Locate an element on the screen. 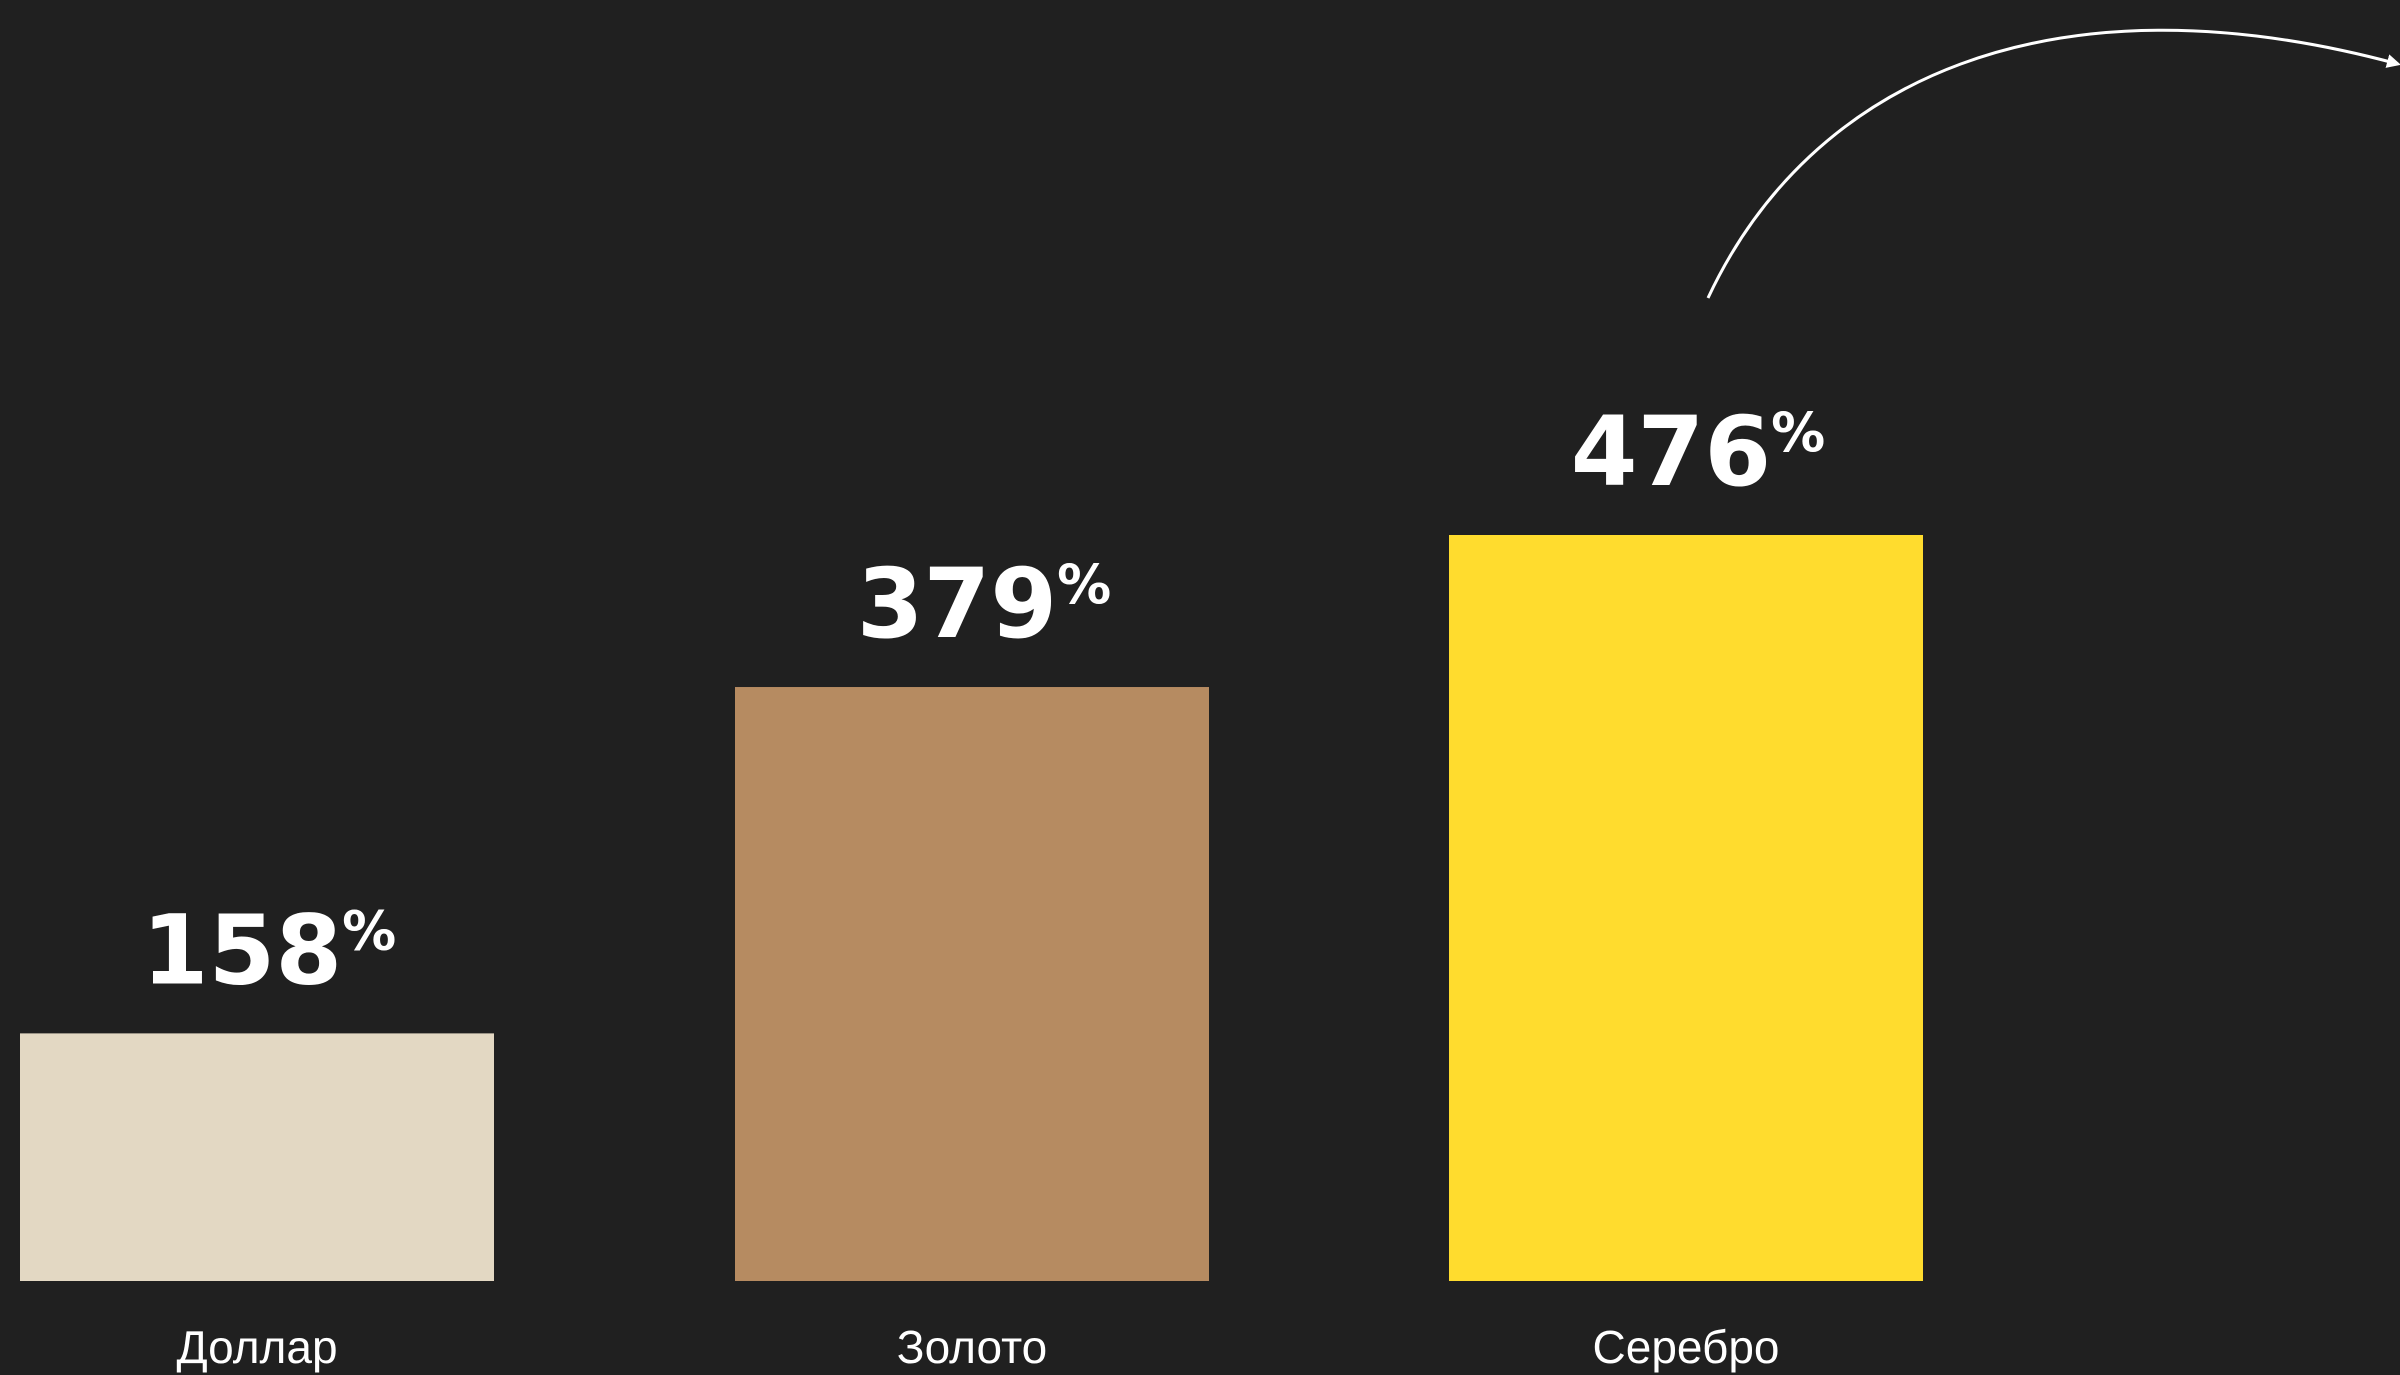 The image size is (2400, 1375). category-label-3: Серебро is located at coordinates (1686, 1347).